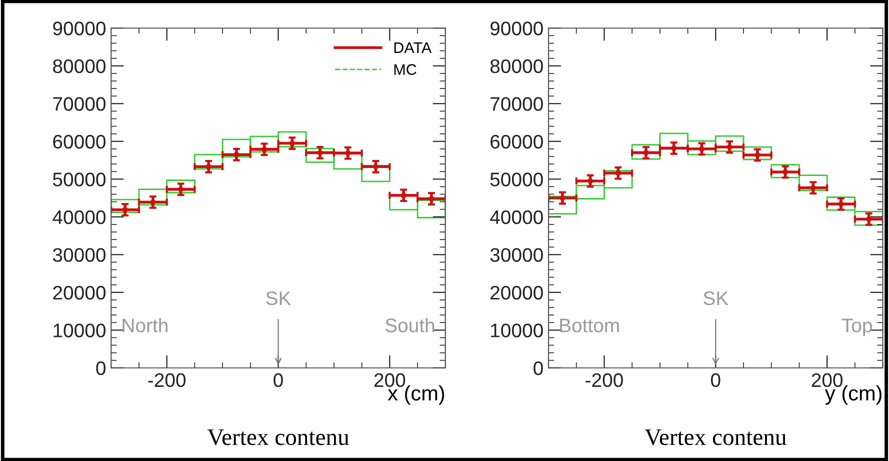  I want to click on annotation: North, so click(145, 325).